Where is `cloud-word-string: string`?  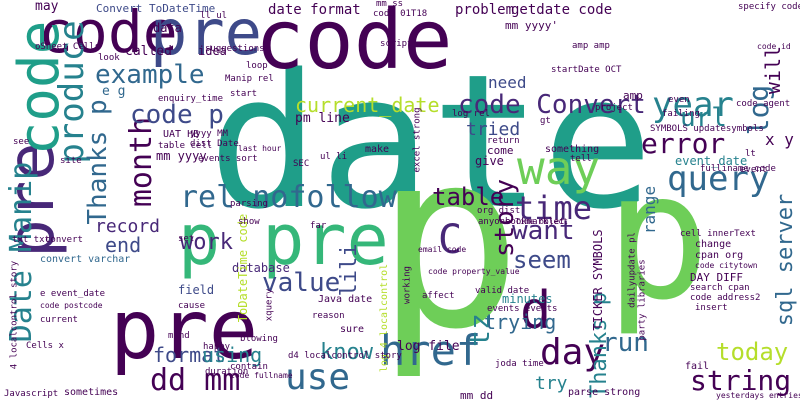 cloud-word-string: string is located at coordinates (741, 380).